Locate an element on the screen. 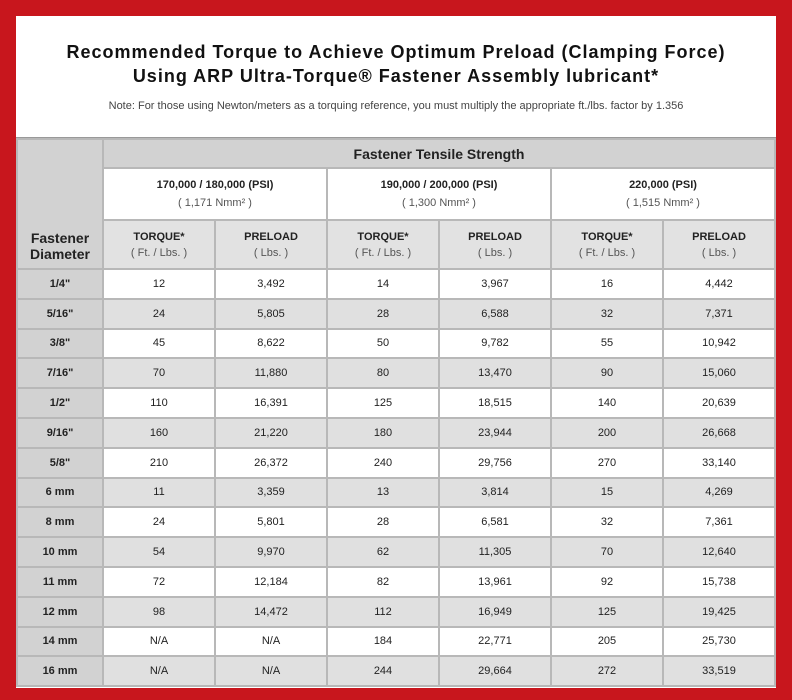  cell: 16,949 is located at coordinates (495, 611).